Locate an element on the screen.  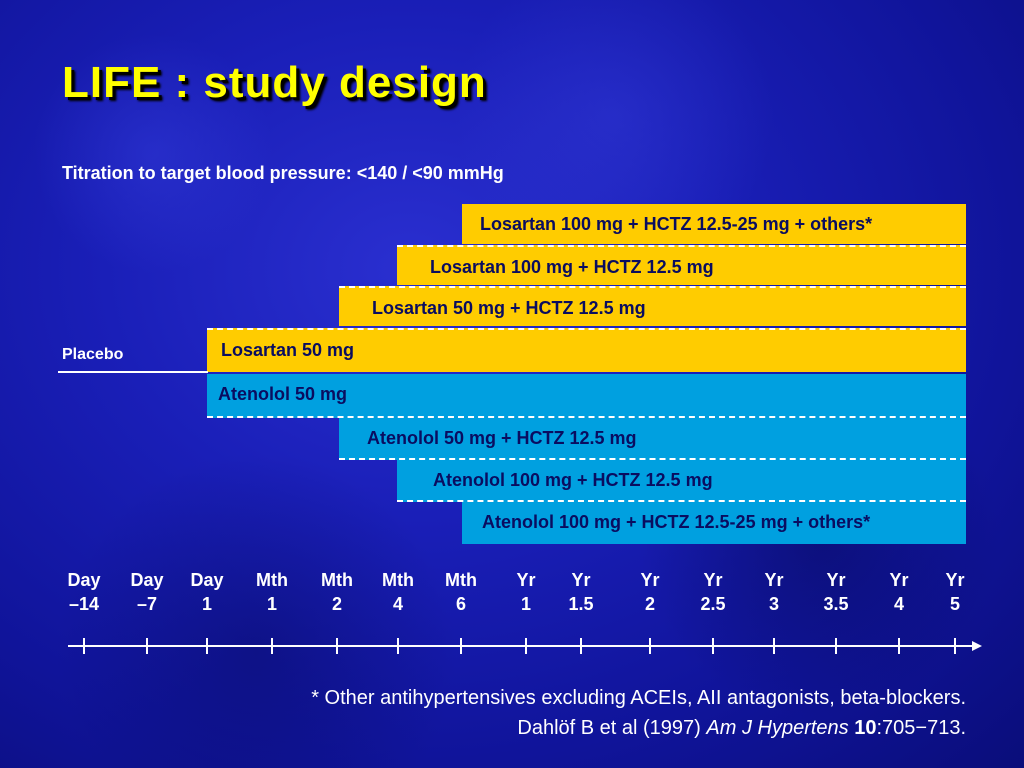
citation-pages: :705−713. is located at coordinates (921, 728).